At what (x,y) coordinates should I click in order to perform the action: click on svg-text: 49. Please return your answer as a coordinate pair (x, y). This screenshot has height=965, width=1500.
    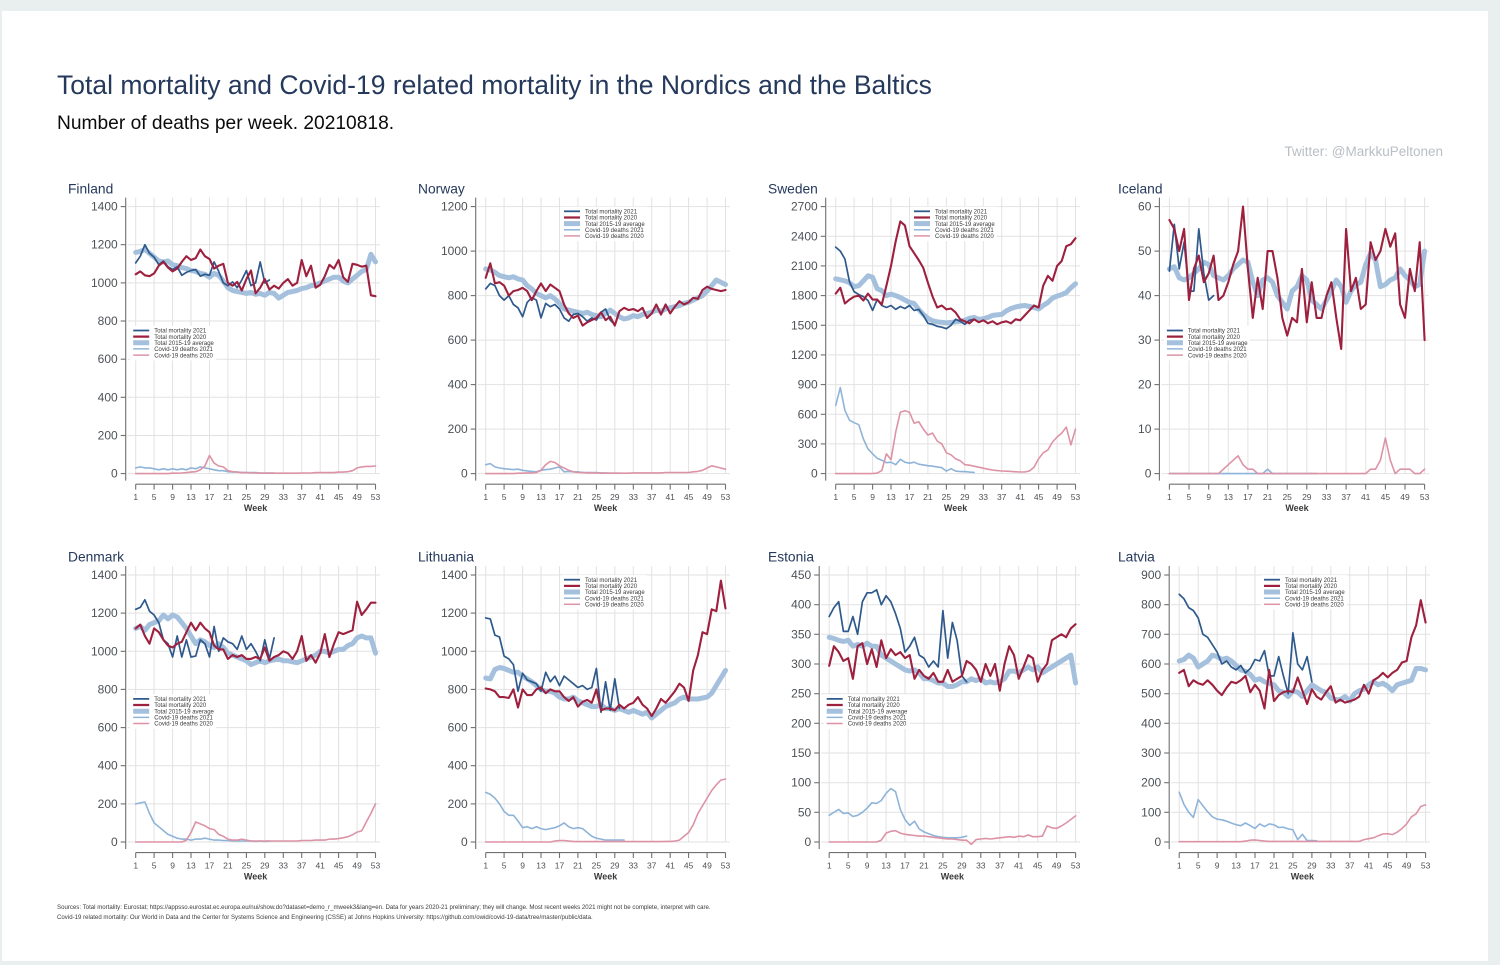
    Looking at the image, I should click on (1405, 497).